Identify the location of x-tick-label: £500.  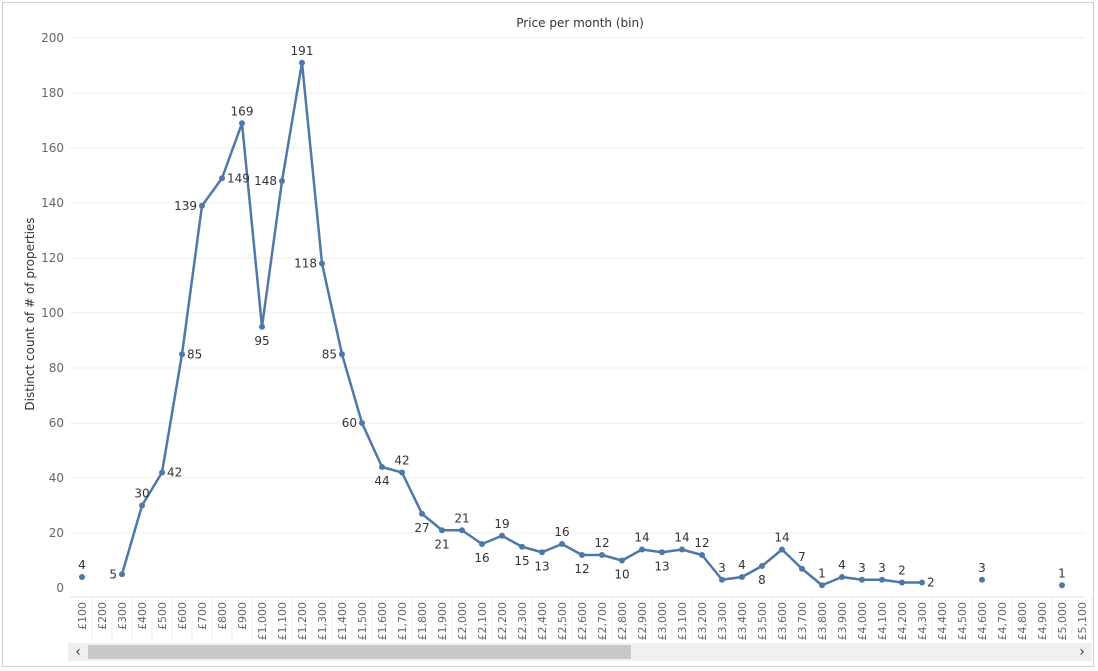
(162, 616).